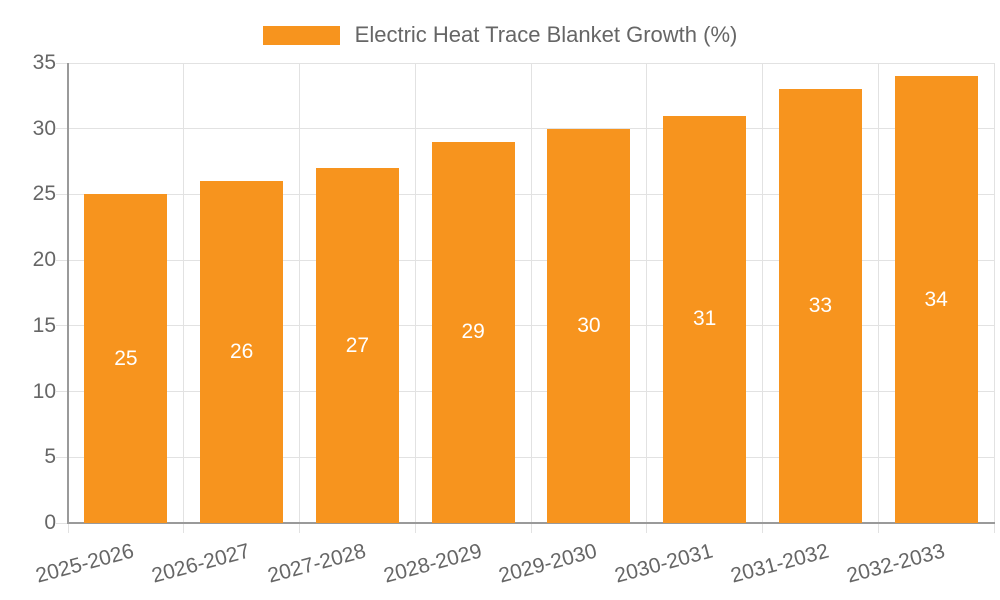 This screenshot has width=1000, height=600. I want to click on x-axis-line, so click(531, 523).